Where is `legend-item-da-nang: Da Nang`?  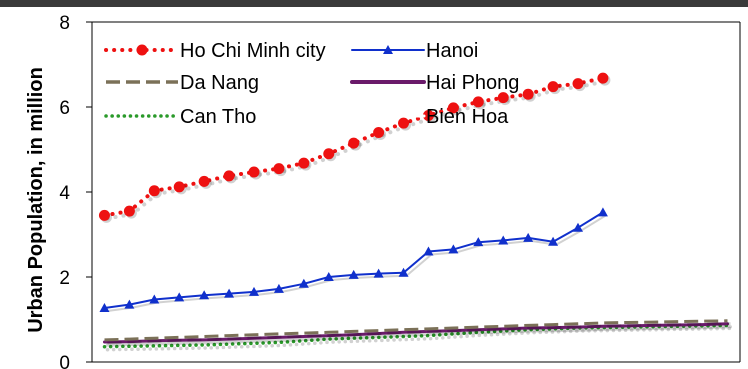
legend-item-da-nang: Da Nang is located at coordinates (182, 83).